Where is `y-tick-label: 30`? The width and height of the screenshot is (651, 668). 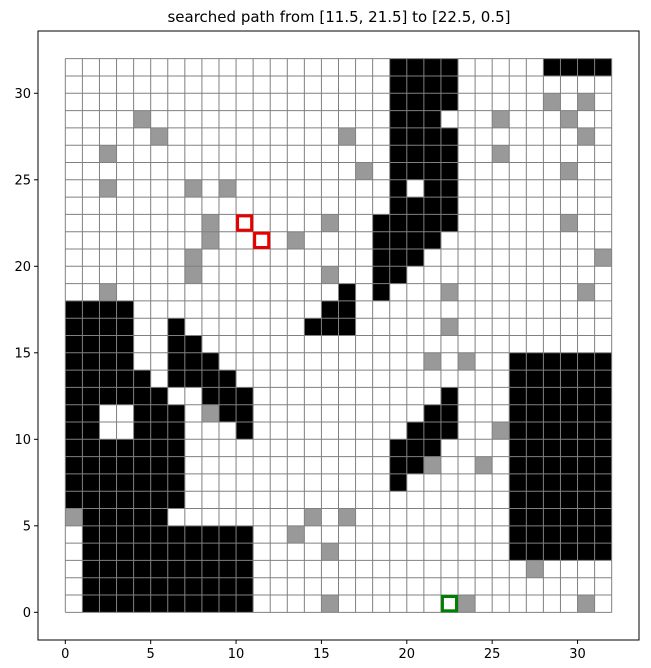 y-tick-label: 30 is located at coordinates (22, 94).